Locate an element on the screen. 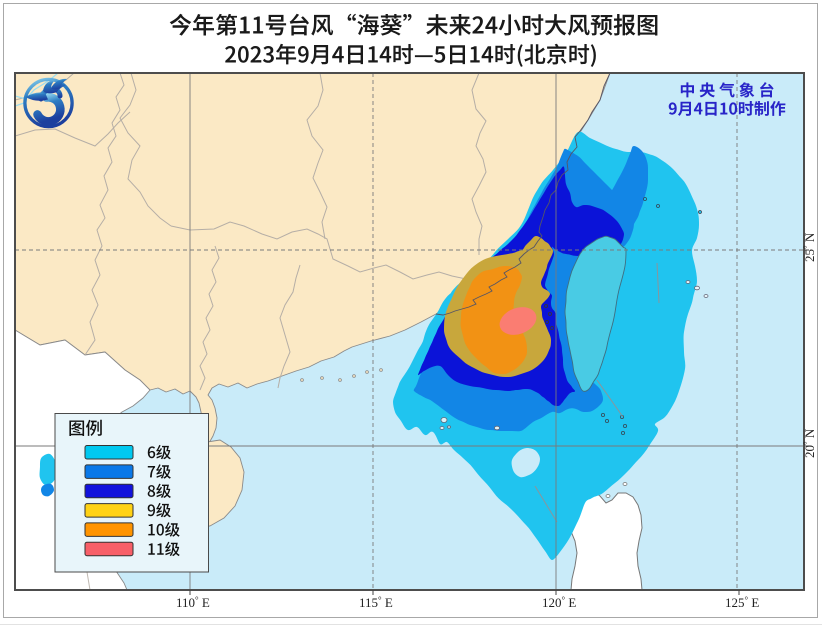 The image size is (822, 627). svg-text: 25° N is located at coordinates (809, 247).